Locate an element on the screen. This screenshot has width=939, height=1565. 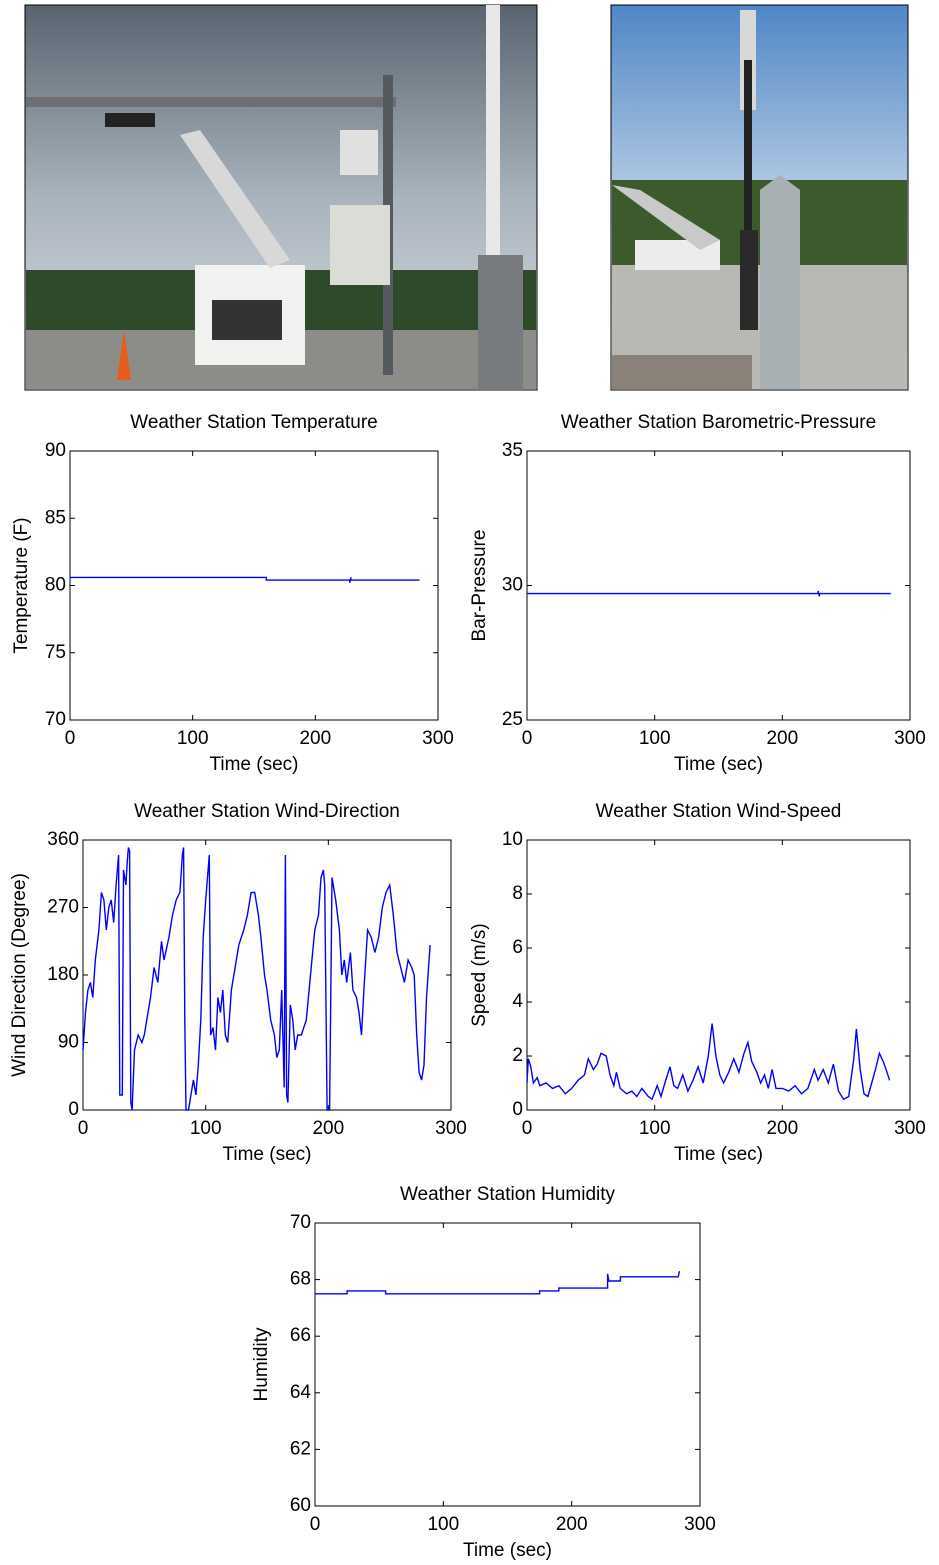
y-axis-label: Bar-Pressure is located at coordinates (479, 586).